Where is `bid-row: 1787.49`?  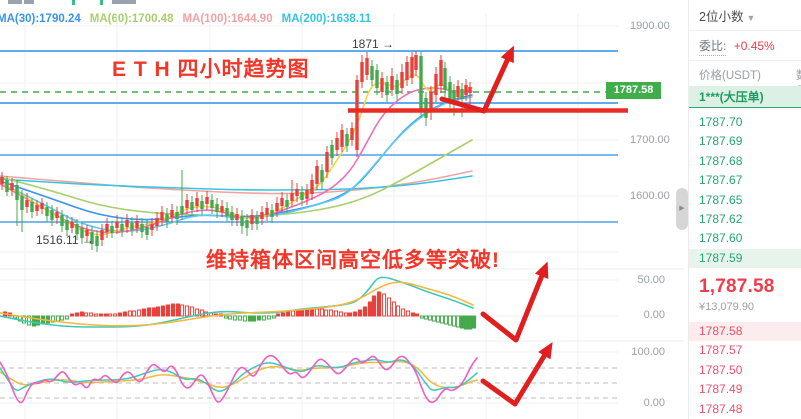
bid-row: 1787.49 is located at coordinates (721, 389).